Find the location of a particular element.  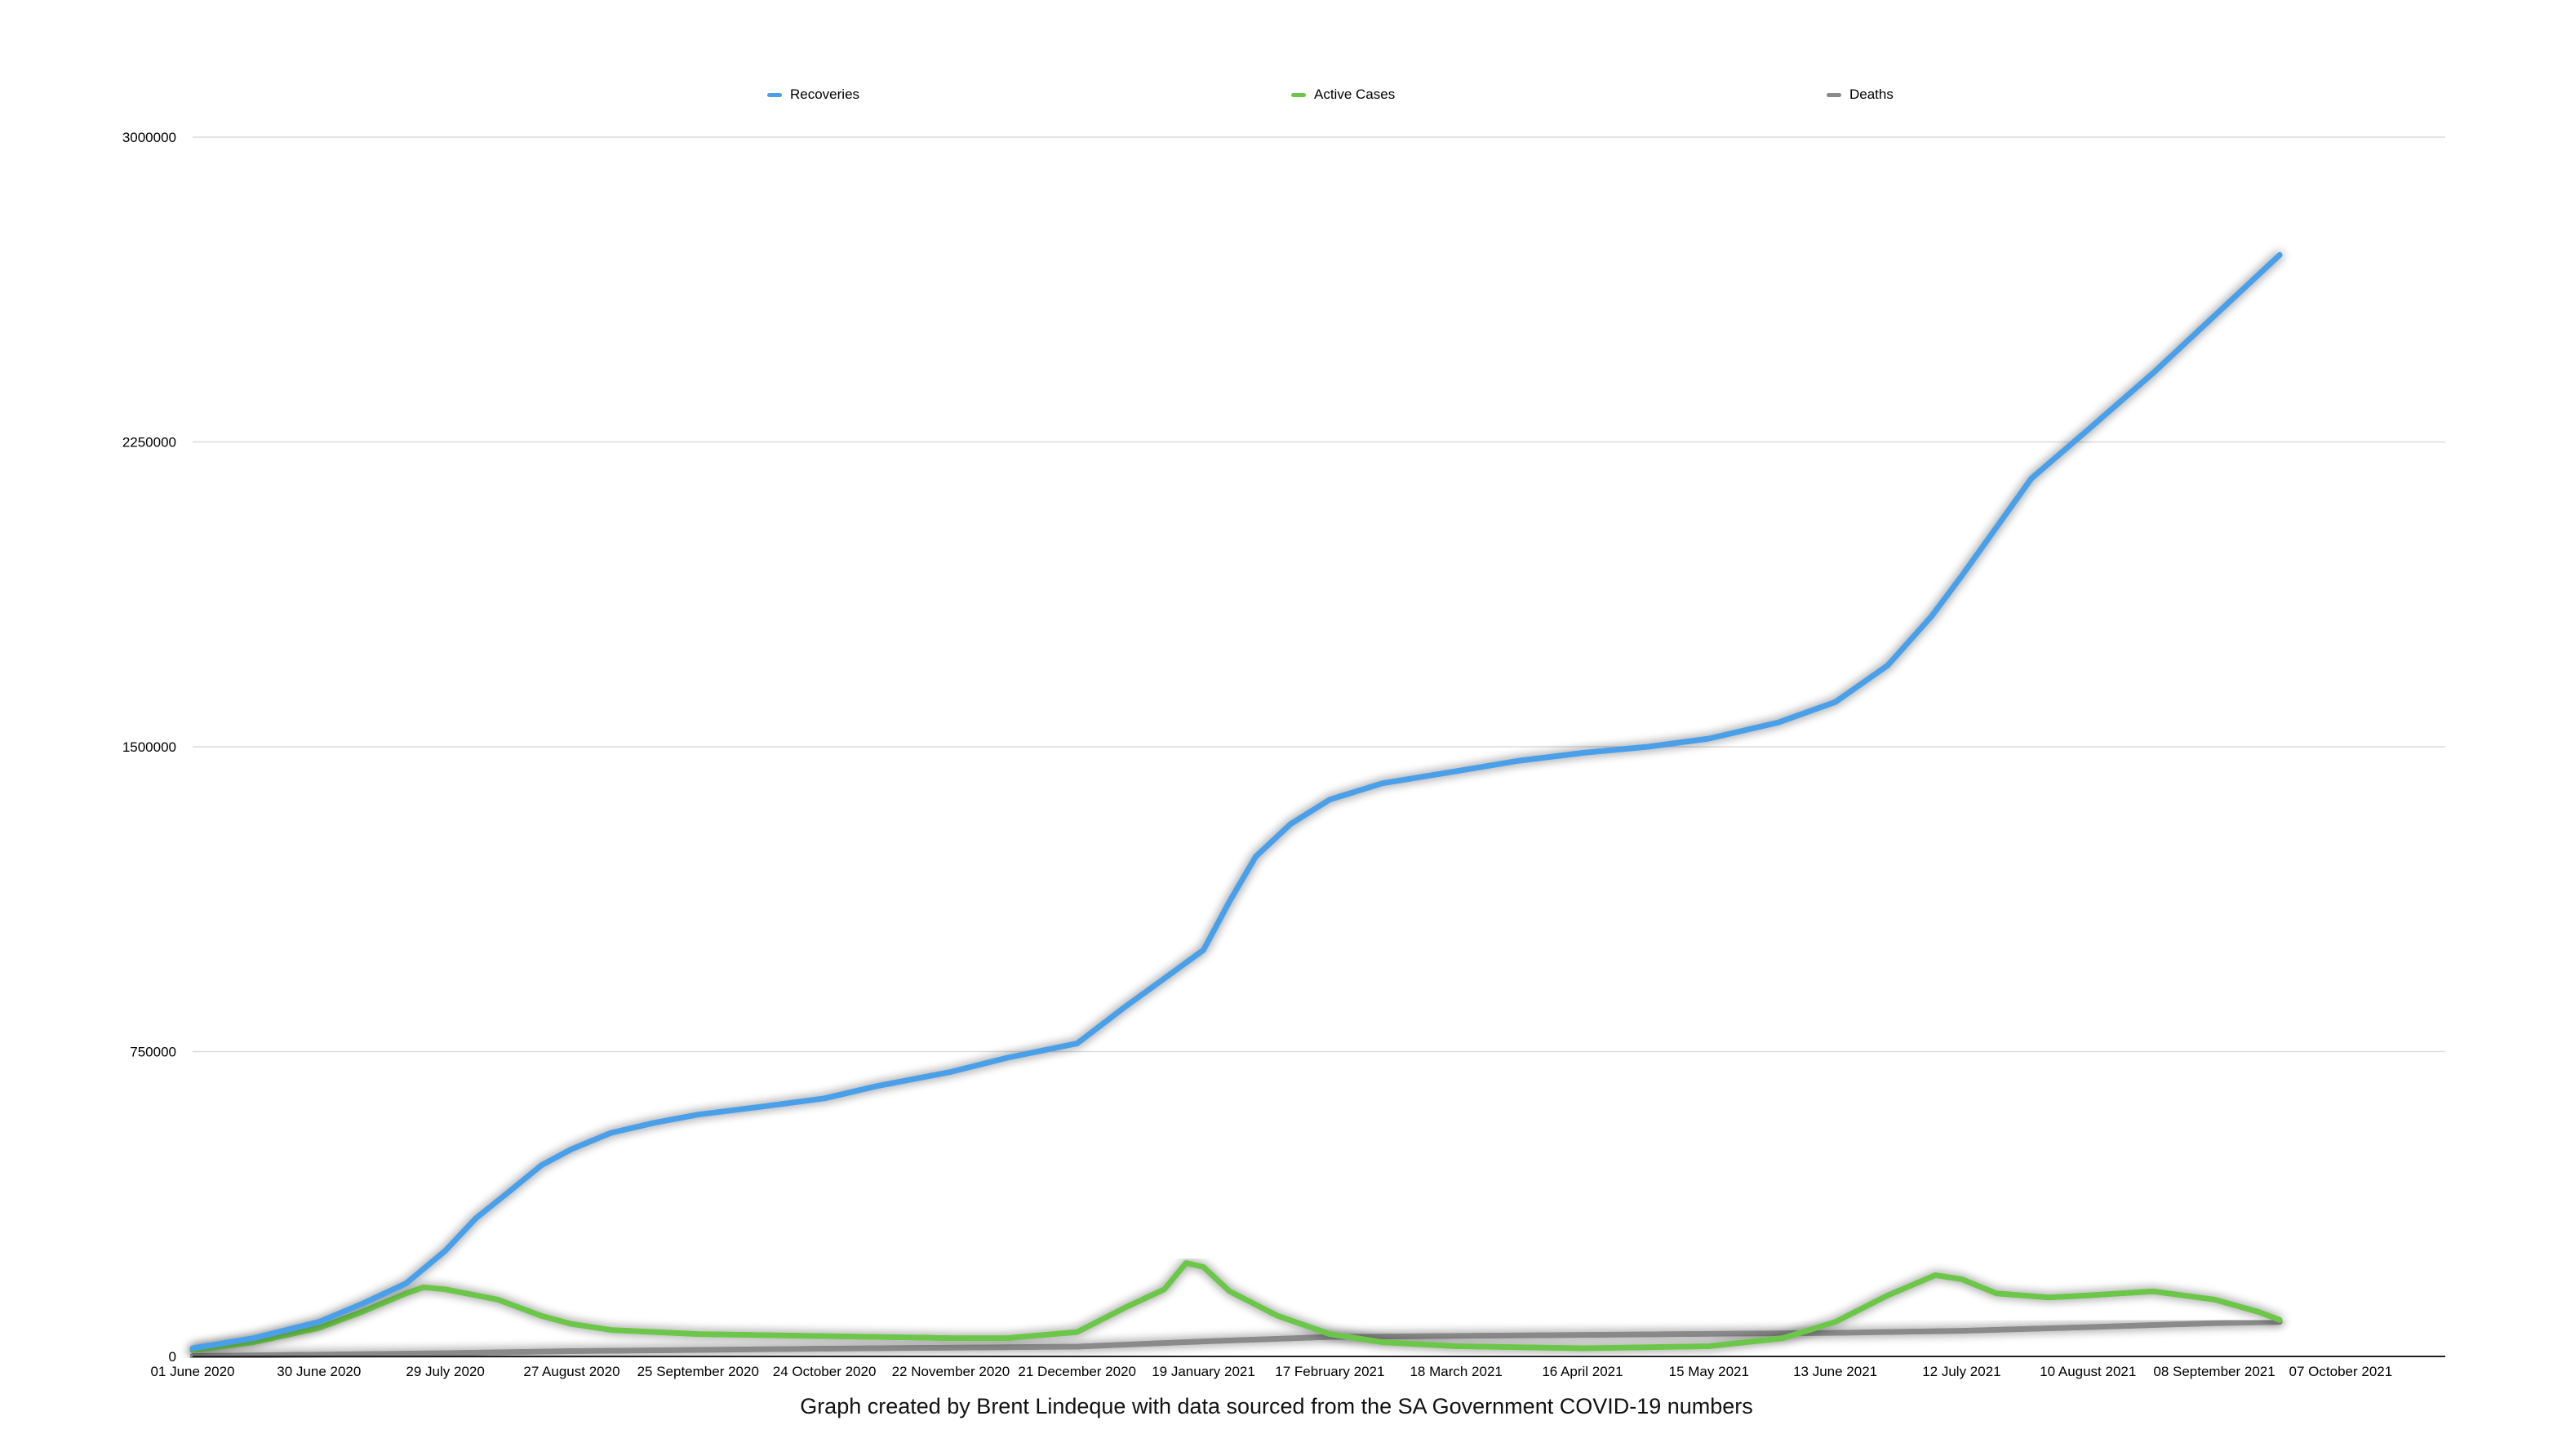

x-tick-label: 01 June 2020 is located at coordinates (192, 1371).